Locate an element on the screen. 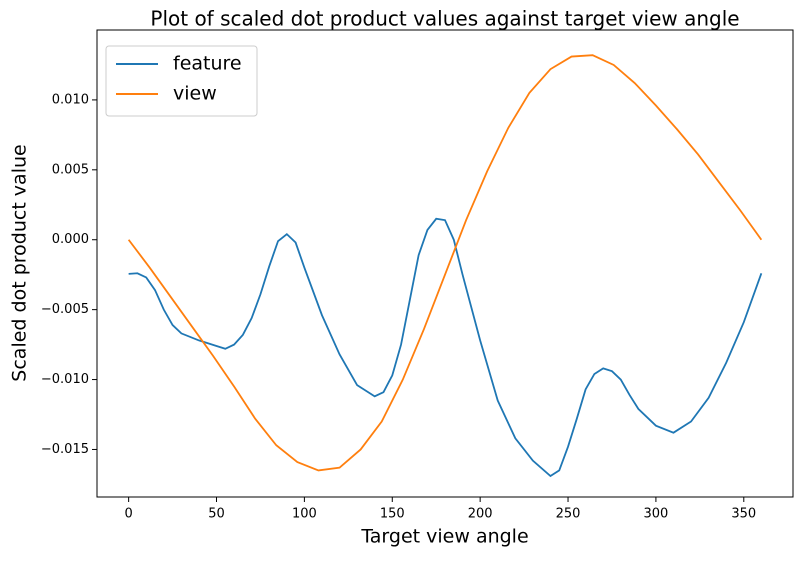 The image size is (804, 561). y-tick-label: 0.005 is located at coordinates (70, 169).